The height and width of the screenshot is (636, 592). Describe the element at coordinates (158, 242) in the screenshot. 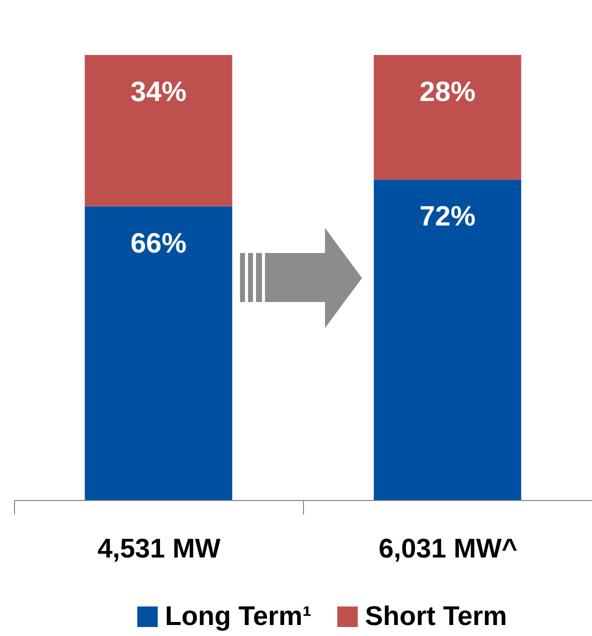

I see `data-label: 66%` at that location.